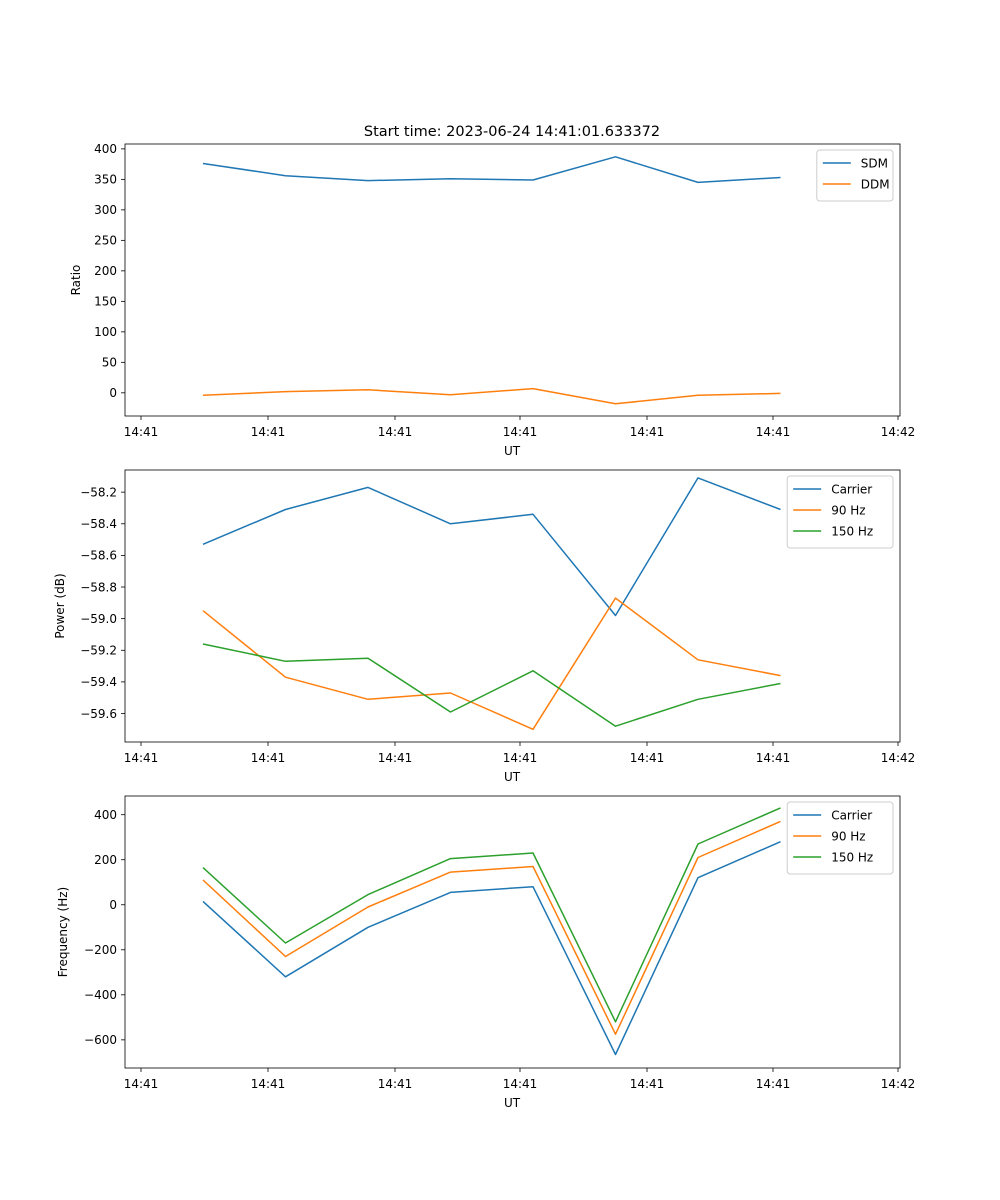  Describe the element at coordinates (105, 302) in the screenshot. I see `y-tick-label: 150` at that location.